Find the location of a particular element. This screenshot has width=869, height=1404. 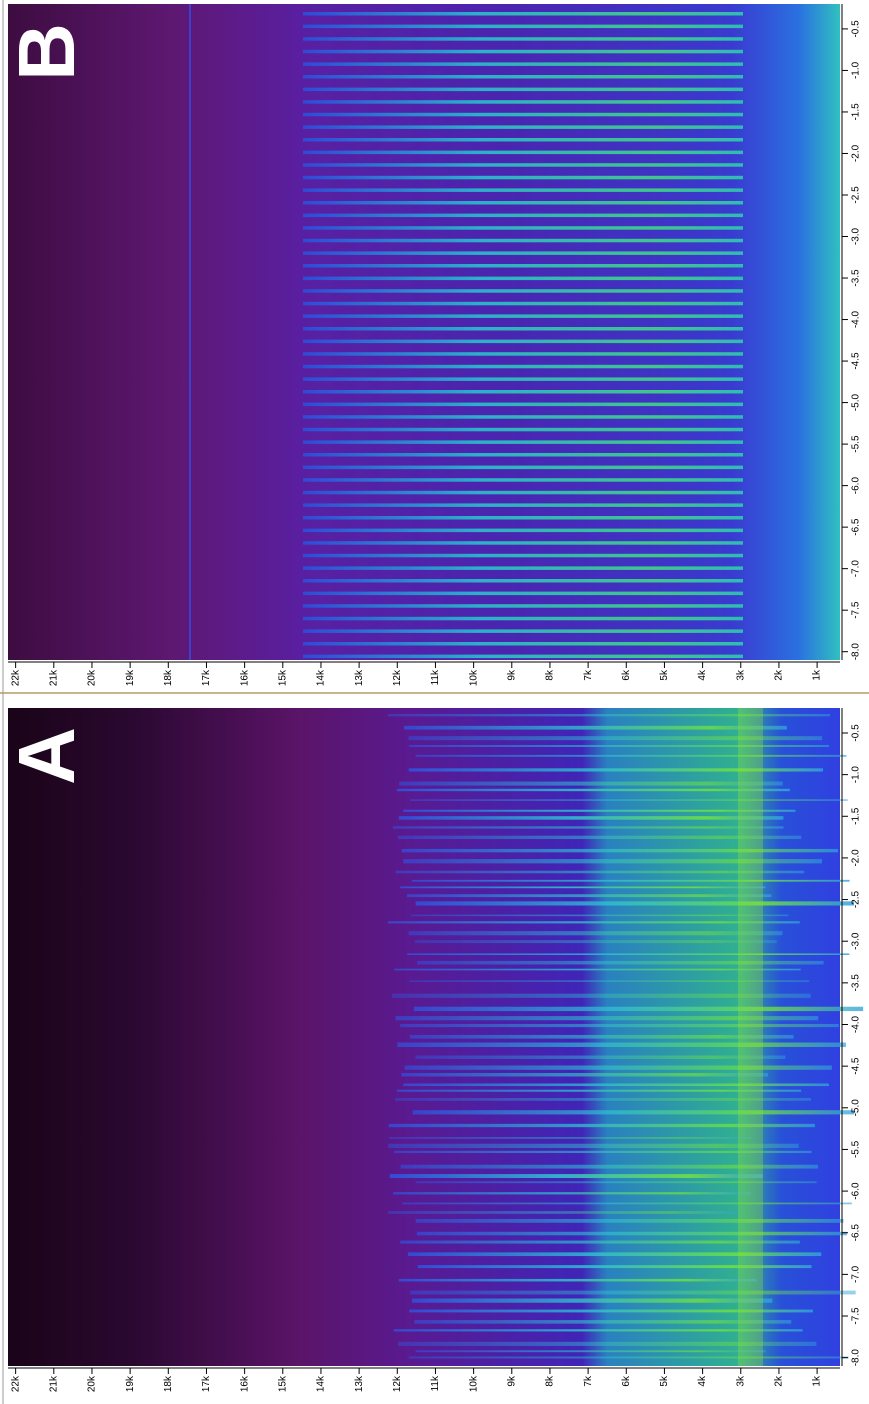

y-tick-label: -6.0 is located at coordinates (856, 1191).